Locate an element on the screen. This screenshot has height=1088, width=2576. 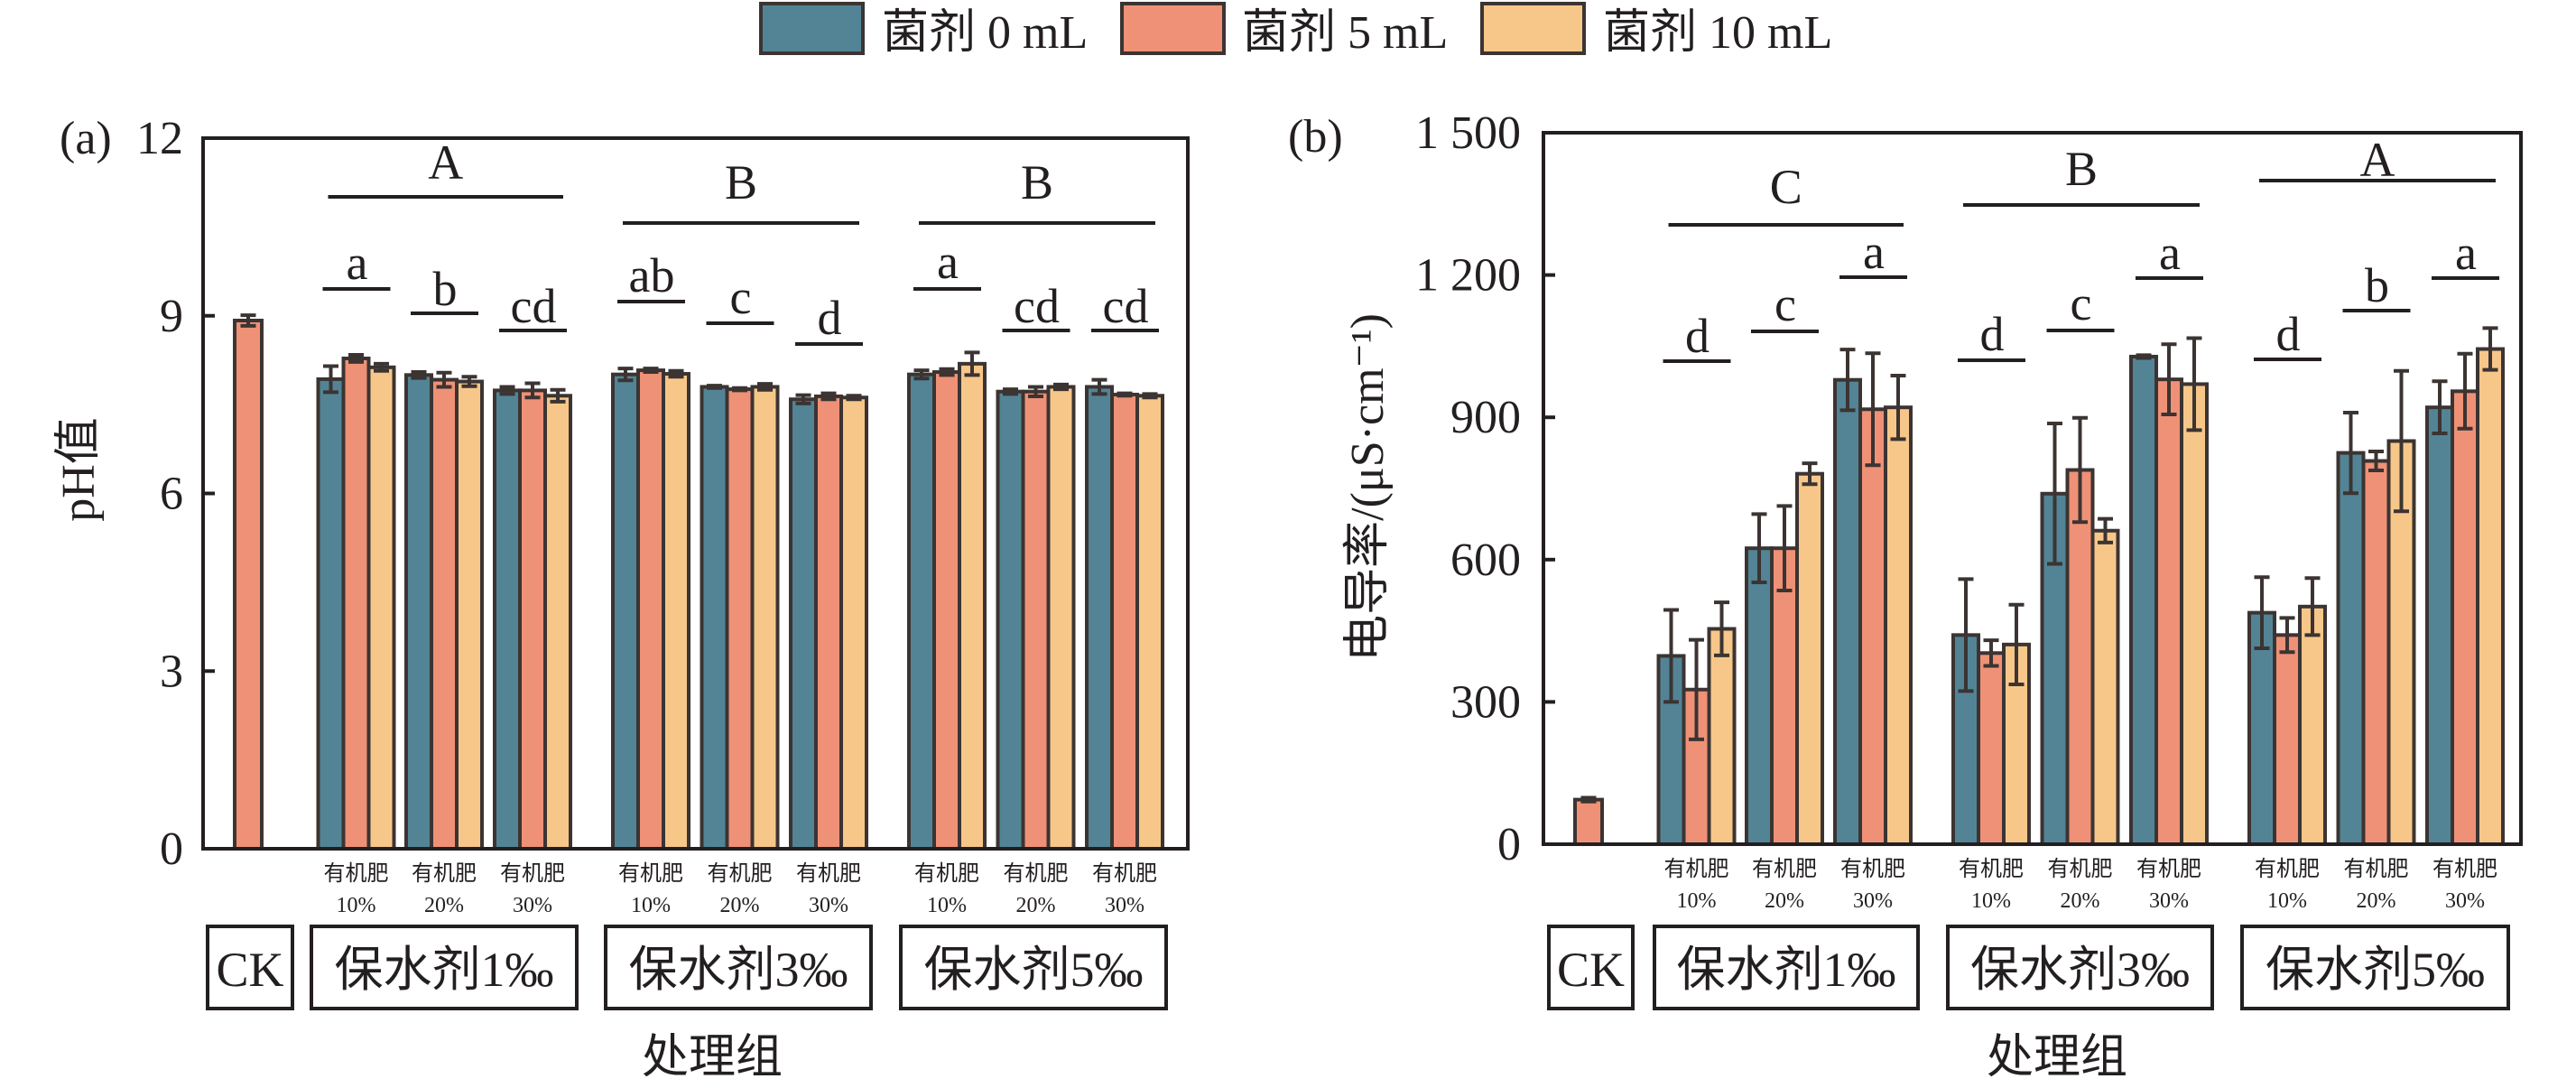
y-tick-label: 300 is located at coordinates (1485, 702).